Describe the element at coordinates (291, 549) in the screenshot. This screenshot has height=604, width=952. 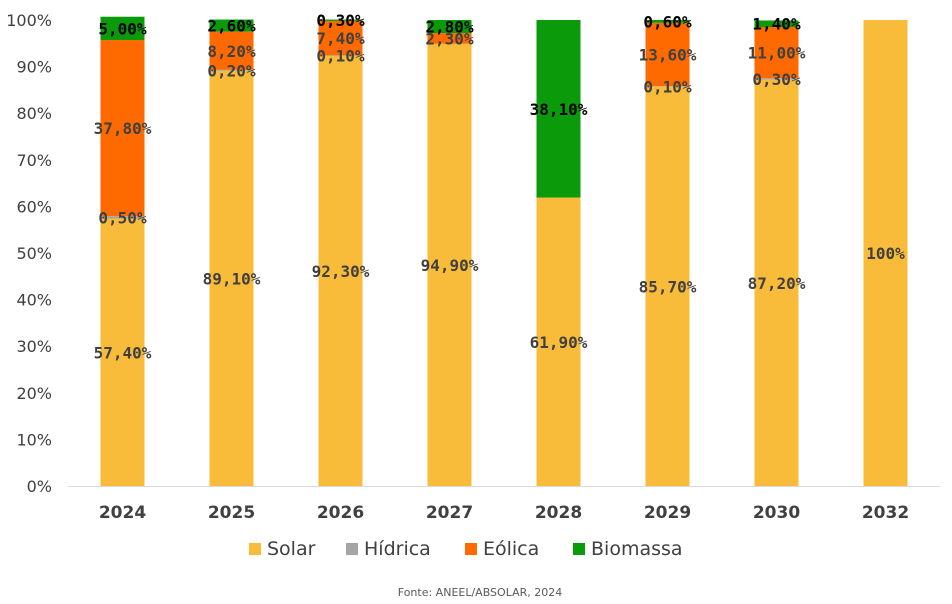
I see `legend-label-solar: Solar` at that location.